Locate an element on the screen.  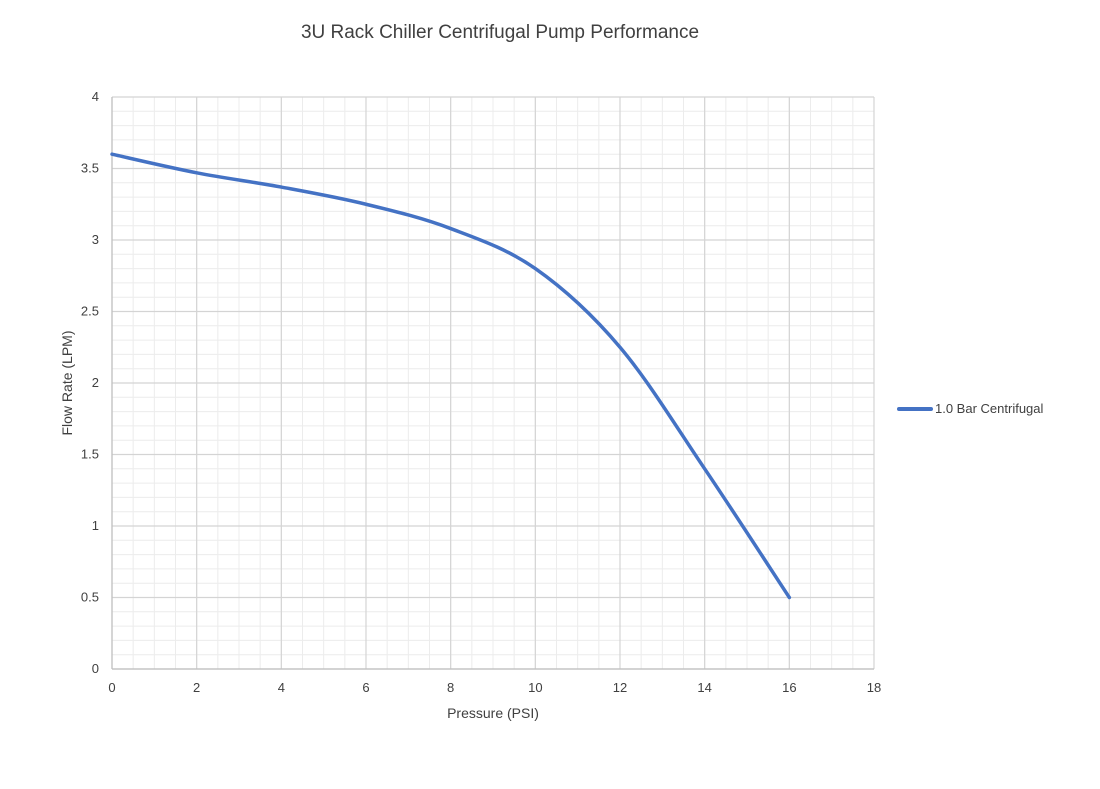
x-tick-label: 16 is located at coordinates (789, 687).